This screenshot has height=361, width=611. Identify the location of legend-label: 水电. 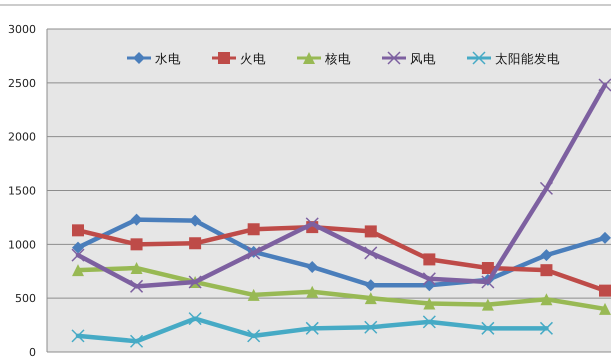
(168, 58).